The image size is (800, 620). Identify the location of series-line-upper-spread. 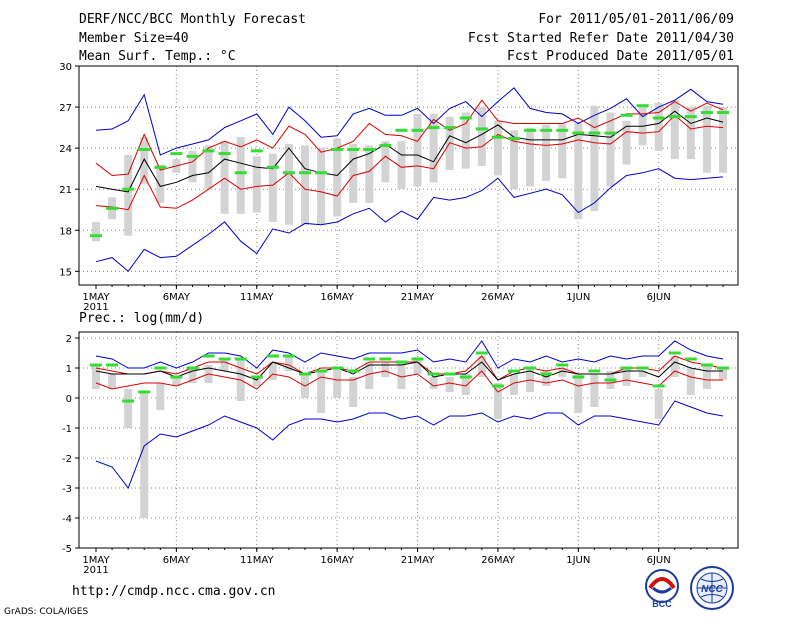
(409, 368).